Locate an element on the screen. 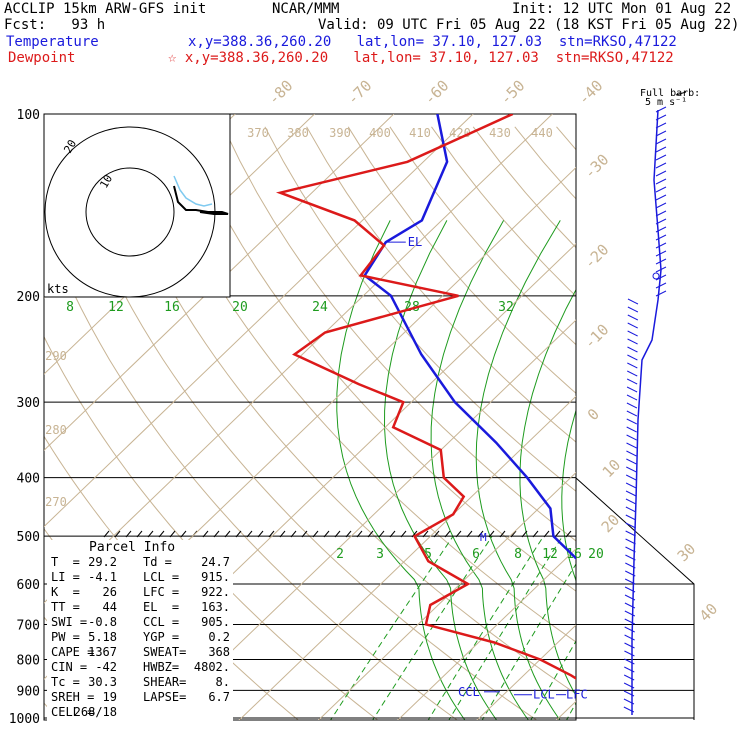  parcel-field-label: Tc = is located at coordinates (65, 682).